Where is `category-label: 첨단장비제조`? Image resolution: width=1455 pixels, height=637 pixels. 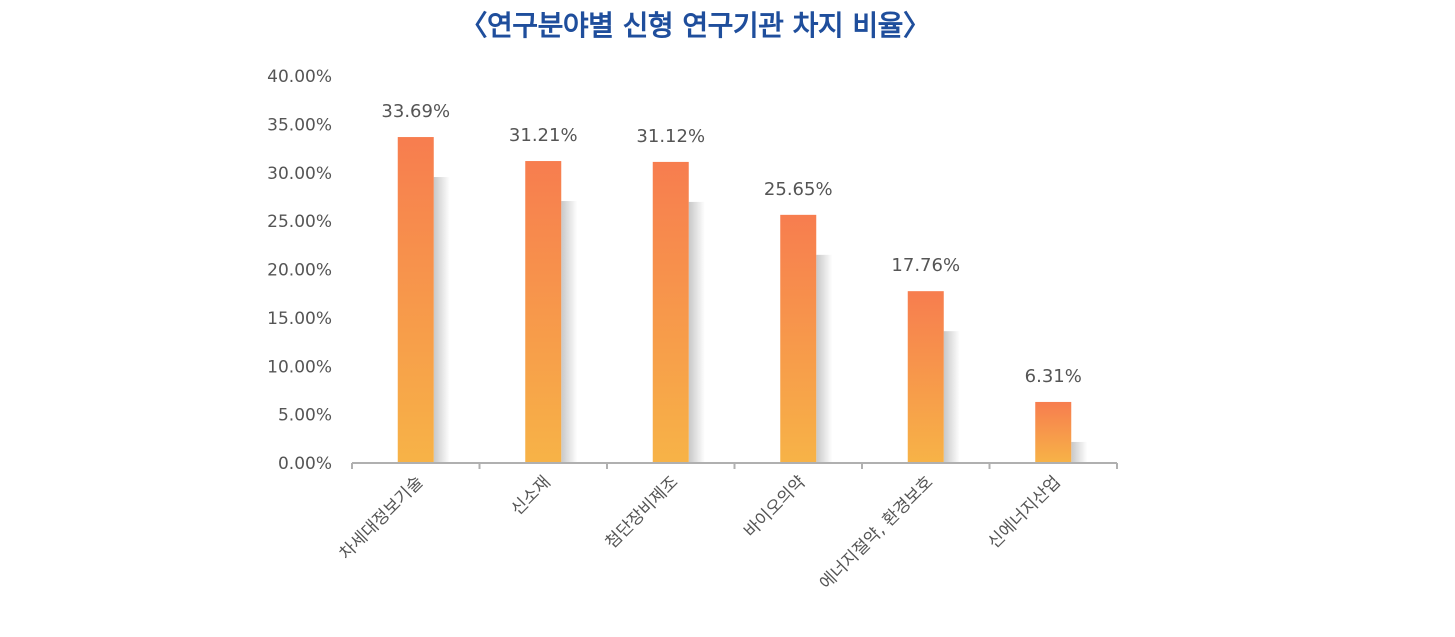
category-label: 첨단장비제조 is located at coordinates (642, 512).